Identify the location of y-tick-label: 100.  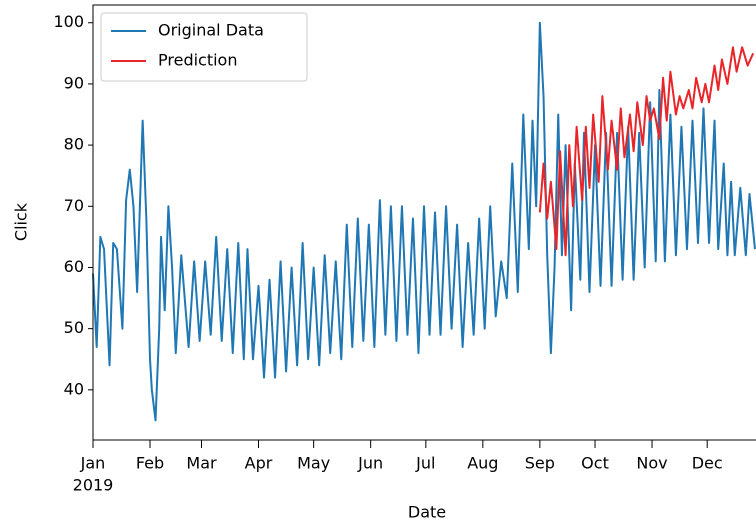
(68, 21).